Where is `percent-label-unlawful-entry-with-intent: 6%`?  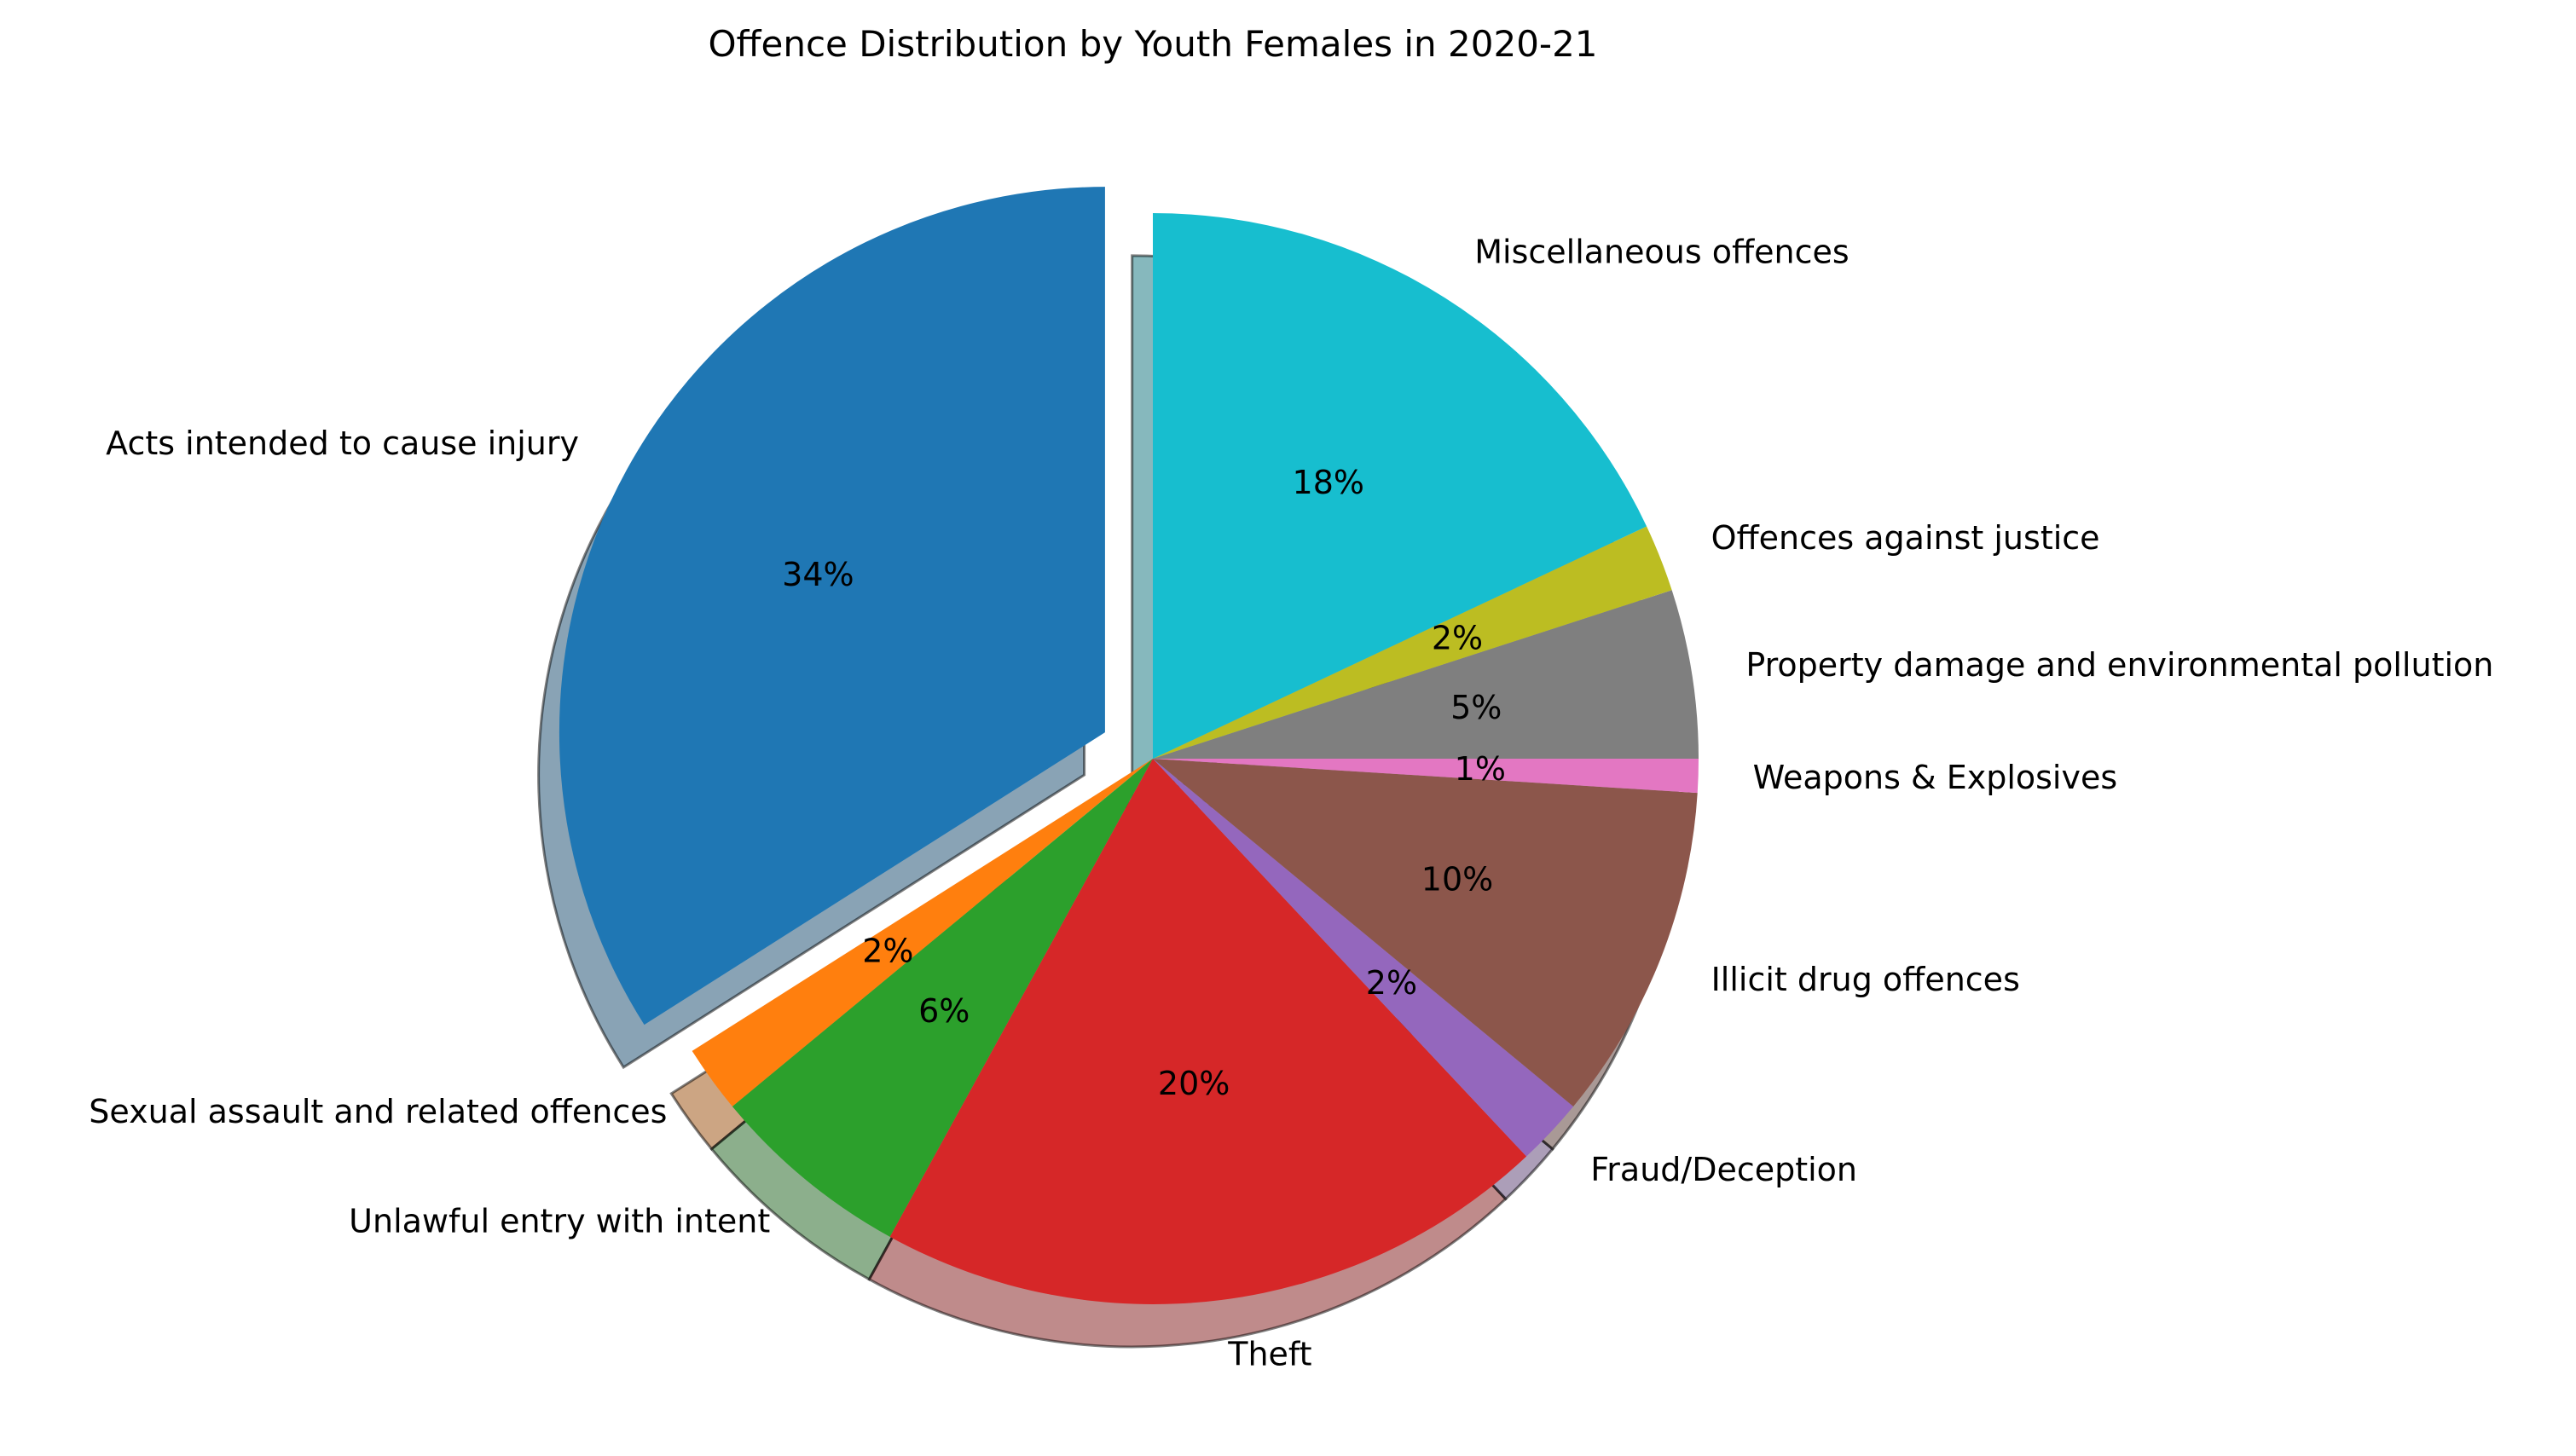 percent-label-unlawful-entry-with-intent: 6% is located at coordinates (944, 1011).